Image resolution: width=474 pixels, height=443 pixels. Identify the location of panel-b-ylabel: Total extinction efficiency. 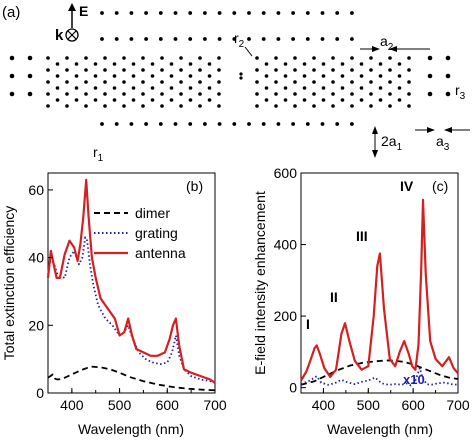
(9, 283).